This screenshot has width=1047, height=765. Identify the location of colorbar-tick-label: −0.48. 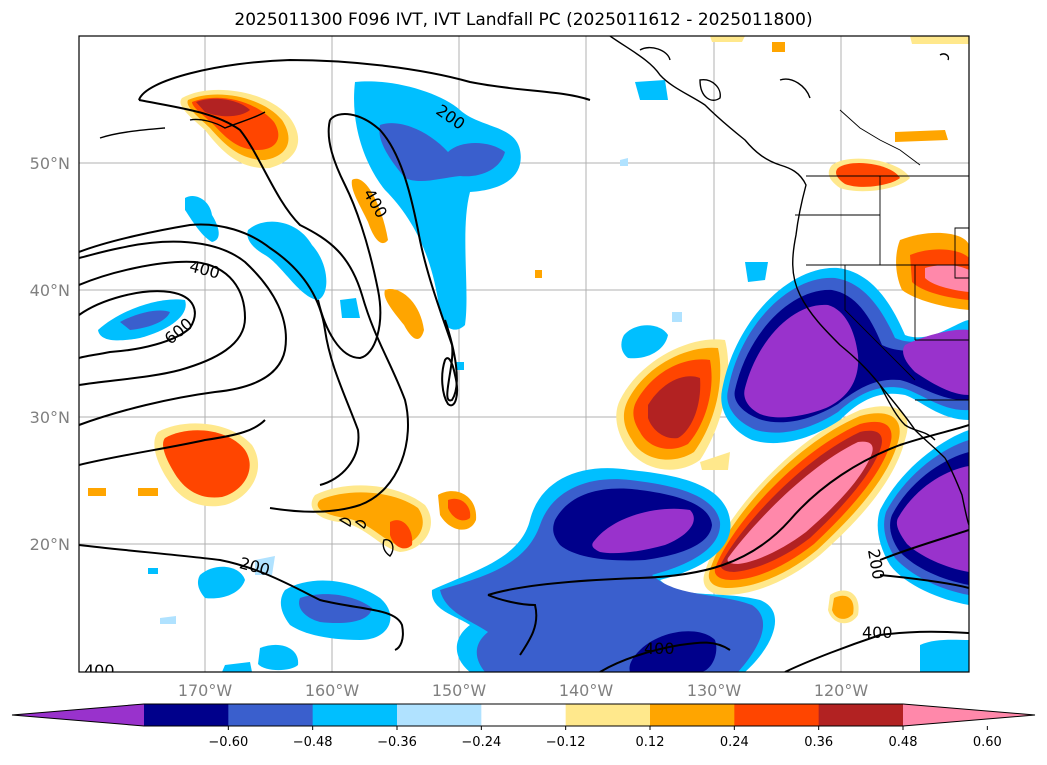
(313, 742).